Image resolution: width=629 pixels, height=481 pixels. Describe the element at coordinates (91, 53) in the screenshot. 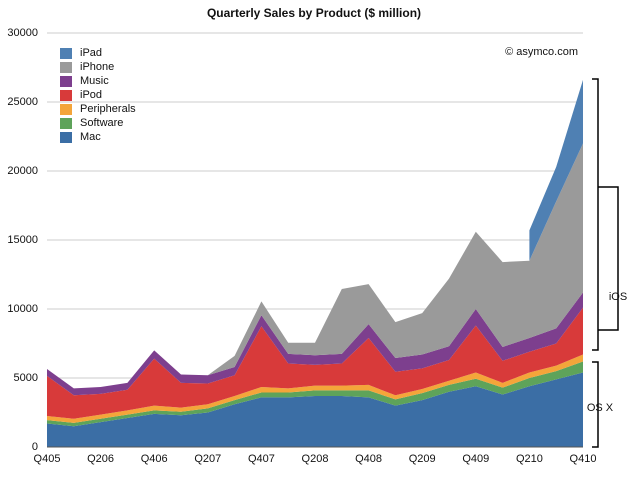

I see `legend-label: iPad` at that location.